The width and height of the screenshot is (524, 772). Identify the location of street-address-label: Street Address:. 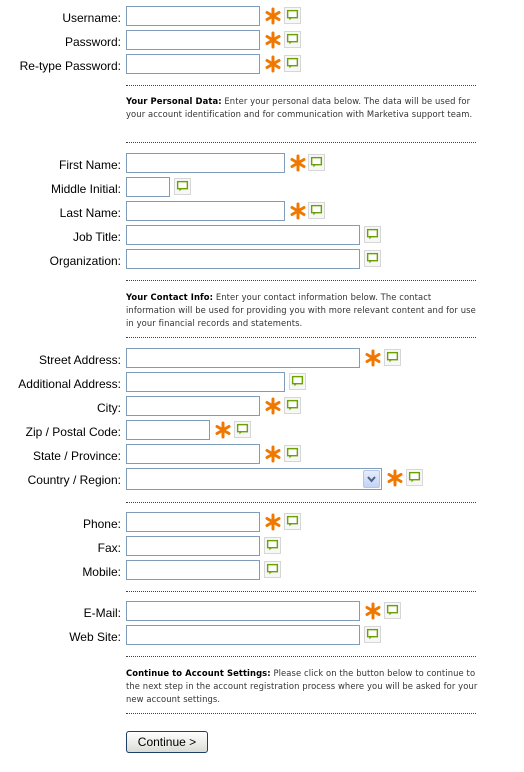
(79, 360).